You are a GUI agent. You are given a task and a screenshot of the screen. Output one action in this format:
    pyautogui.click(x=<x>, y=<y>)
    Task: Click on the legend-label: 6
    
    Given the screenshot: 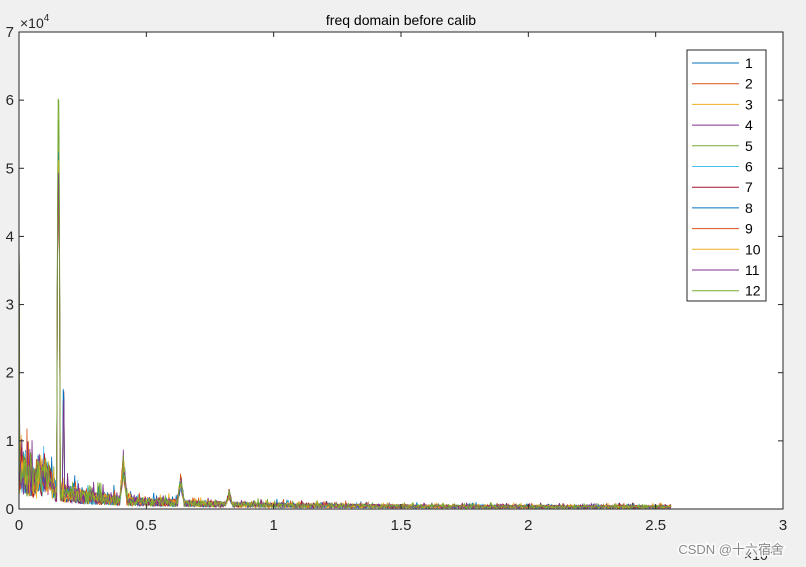 What is the action you would take?
    pyautogui.click(x=749, y=167)
    